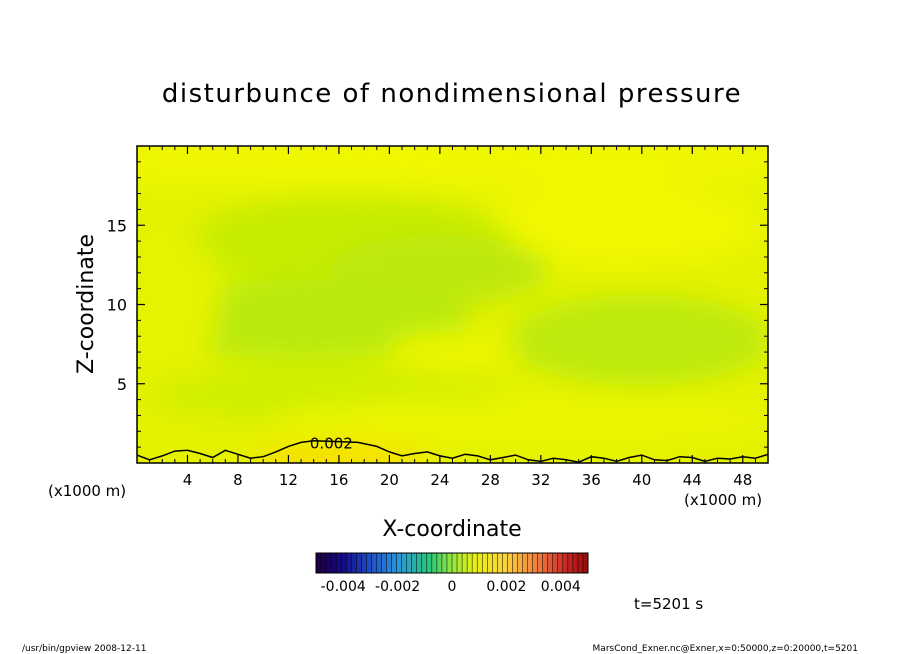  What do you see at coordinates (117, 305) in the screenshot?
I see `y-tick-label: 10` at bounding box center [117, 305].